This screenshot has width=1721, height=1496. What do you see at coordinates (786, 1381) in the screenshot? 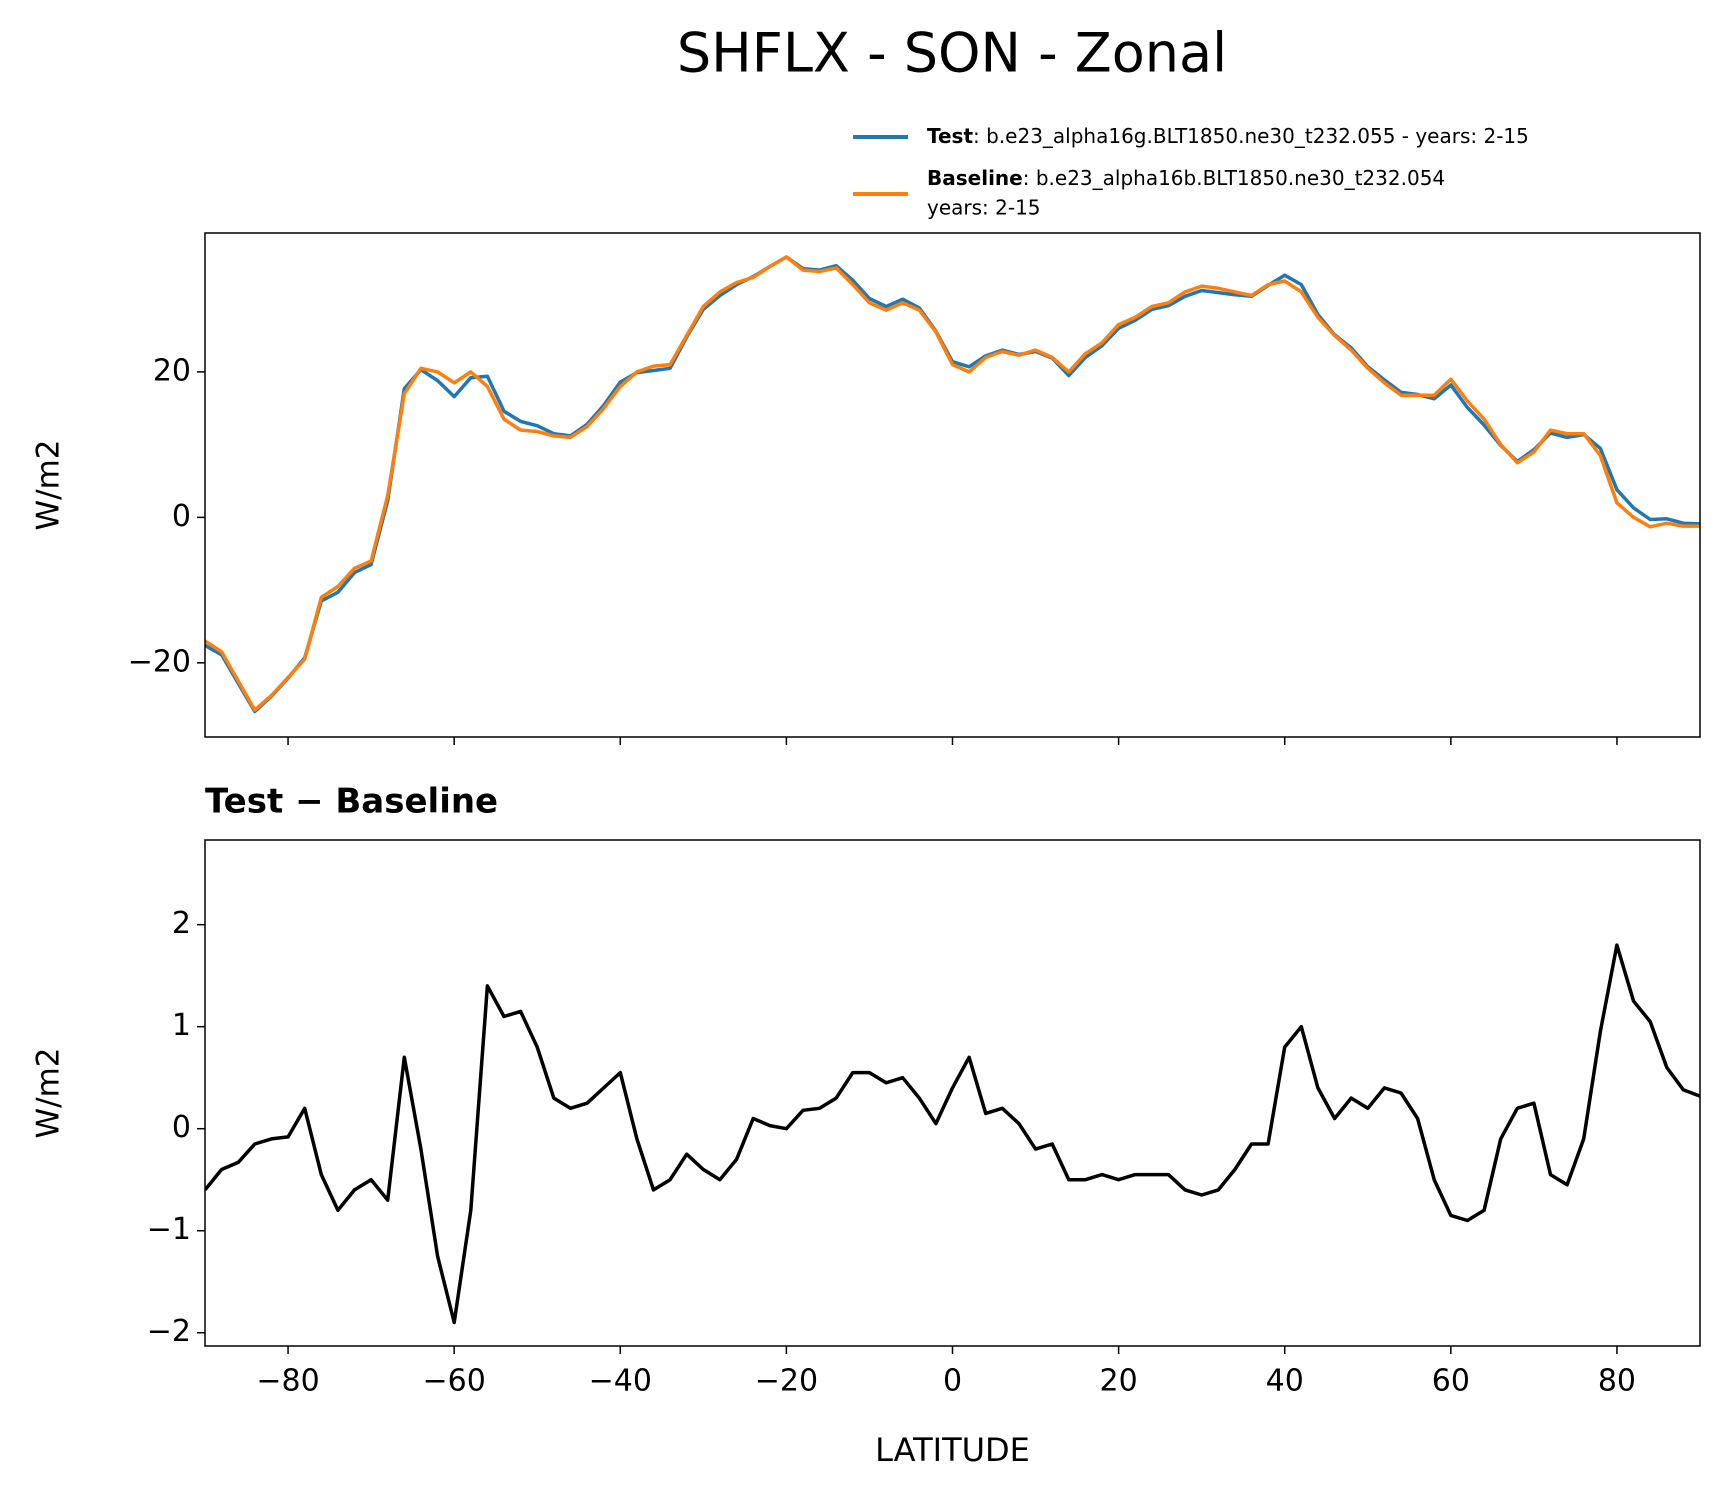
I see `x-tick-label: −20` at bounding box center [786, 1381].